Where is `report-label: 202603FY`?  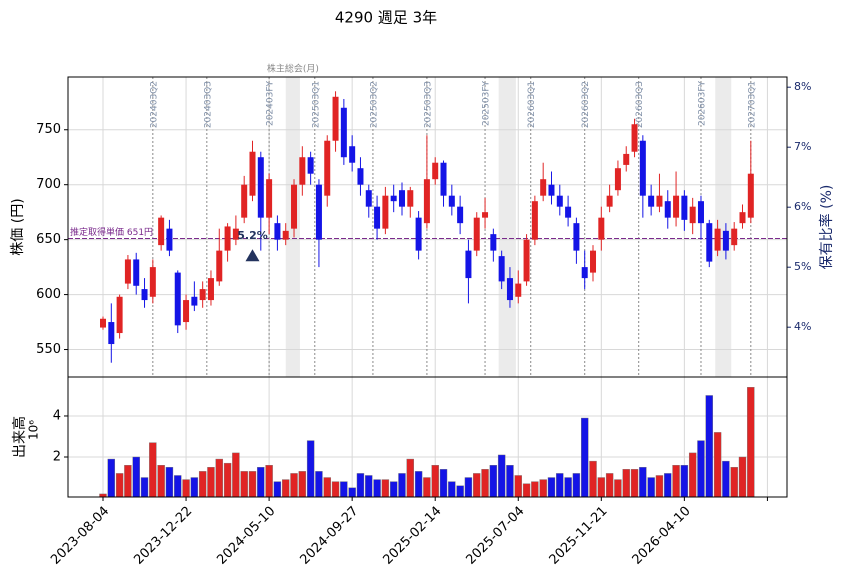
report-label: 202603FY is located at coordinates (702, 103).